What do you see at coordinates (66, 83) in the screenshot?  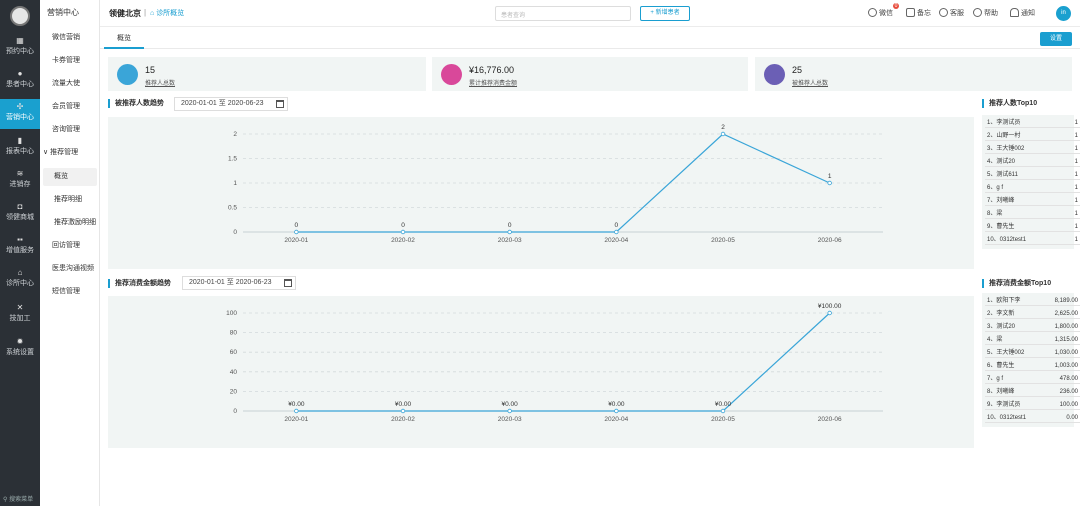 I see `subnav-item-traffic-ambassador: 流量大使` at bounding box center [66, 83].